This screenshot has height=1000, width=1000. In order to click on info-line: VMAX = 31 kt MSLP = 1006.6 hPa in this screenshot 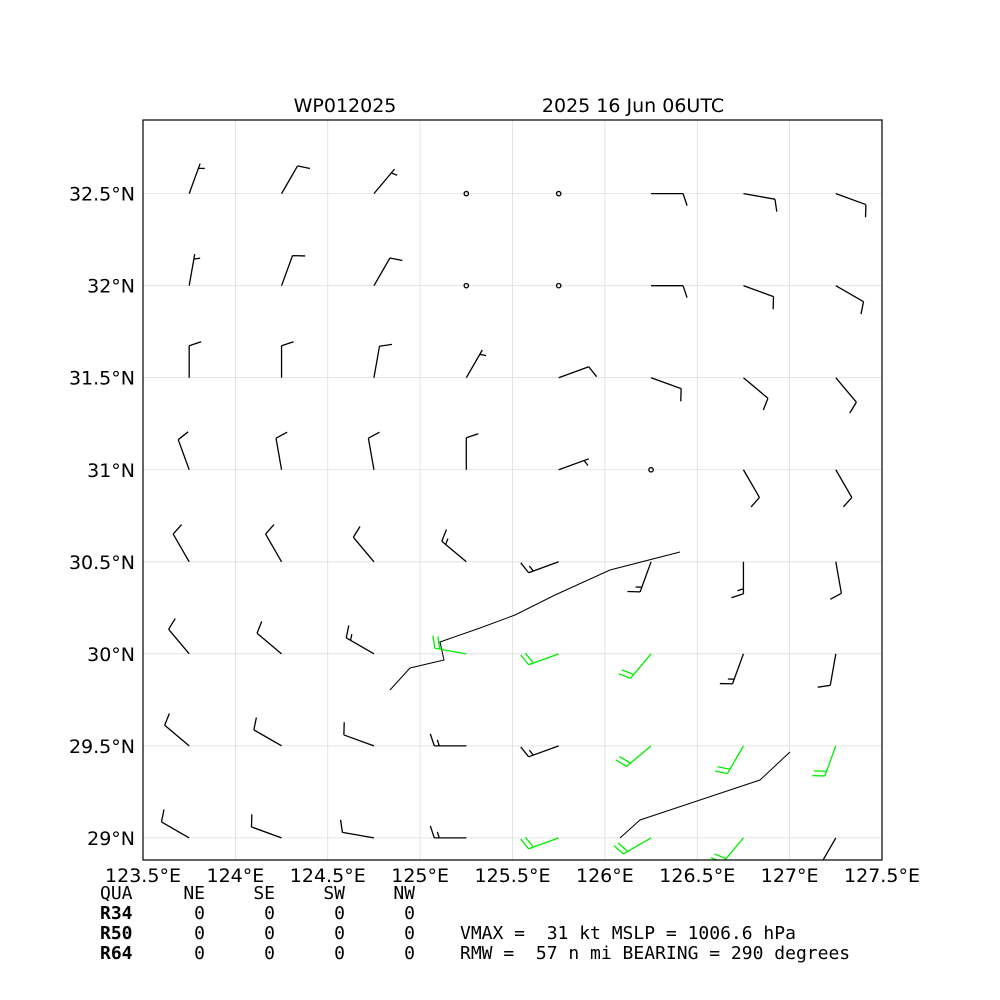, I will do `click(628, 933)`.